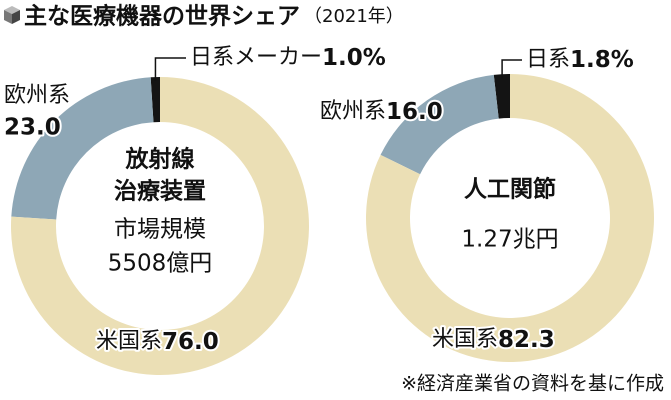  What do you see at coordinates (602, 60) in the screenshot?
I see `value-label: 1.8%` at bounding box center [602, 60].